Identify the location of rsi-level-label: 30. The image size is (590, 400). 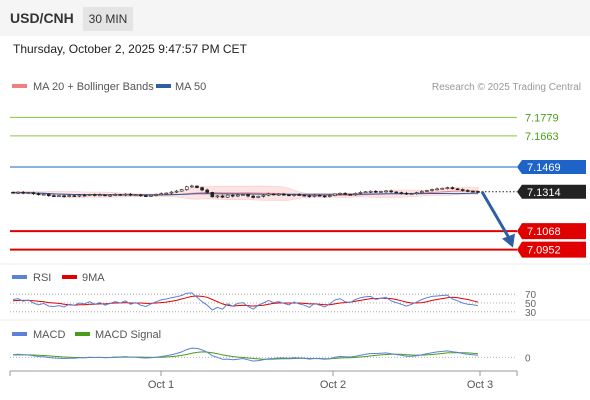
(531, 313).